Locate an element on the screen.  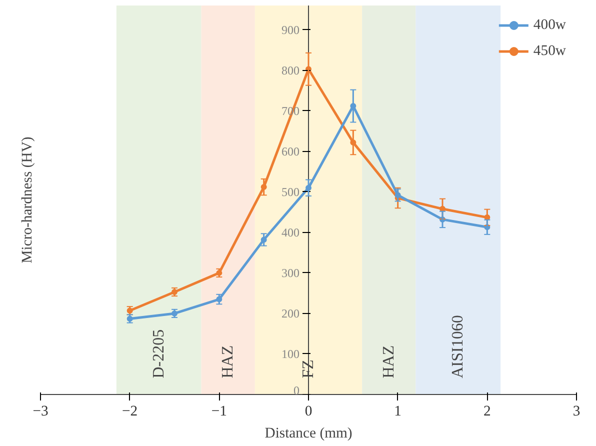
x-tick-label: −3 is located at coordinates (40, 412).